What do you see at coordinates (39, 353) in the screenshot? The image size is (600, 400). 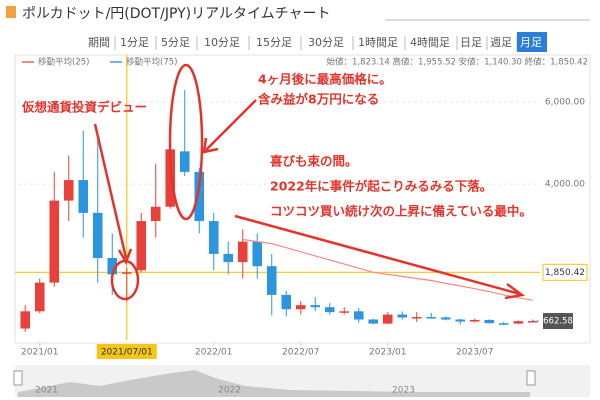 I see `x-tick-label: 2021/01` at bounding box center [39, 353].